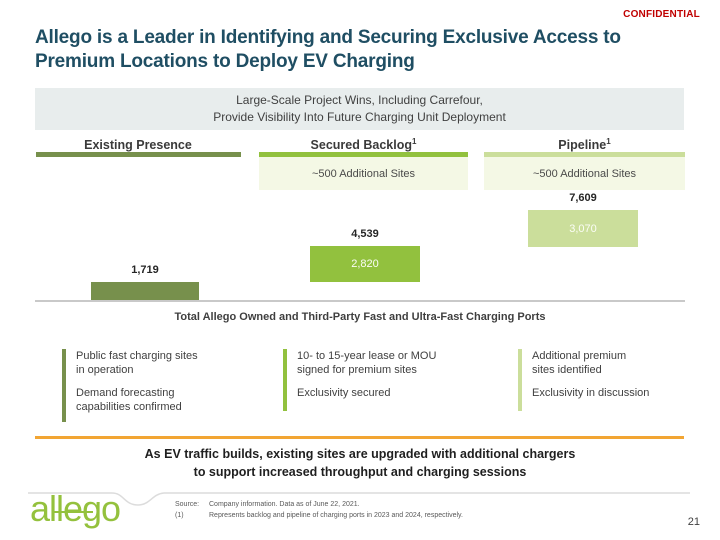  Describe the element at coordinates (584, 154) in the screenshot. I see `pipeline-underline` at that location.